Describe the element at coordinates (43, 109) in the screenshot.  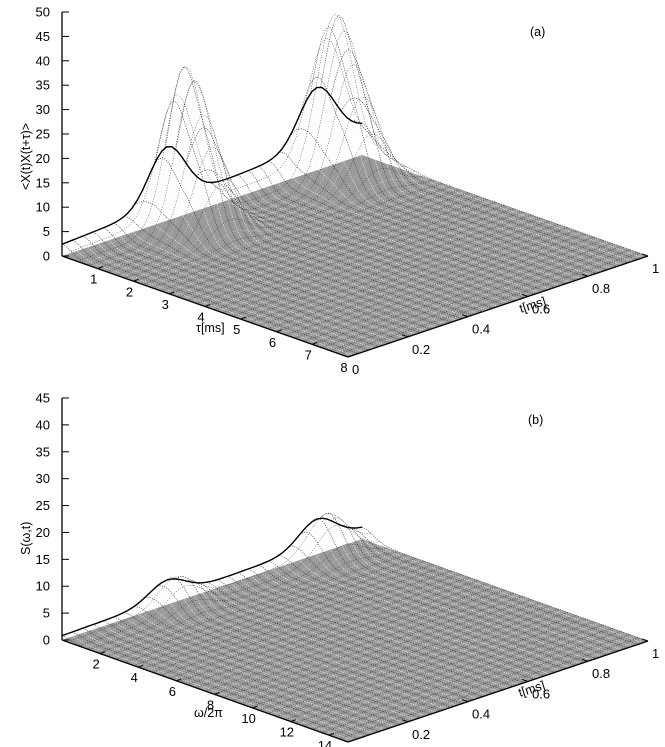
I see `z-tick-label: 30` at that location.